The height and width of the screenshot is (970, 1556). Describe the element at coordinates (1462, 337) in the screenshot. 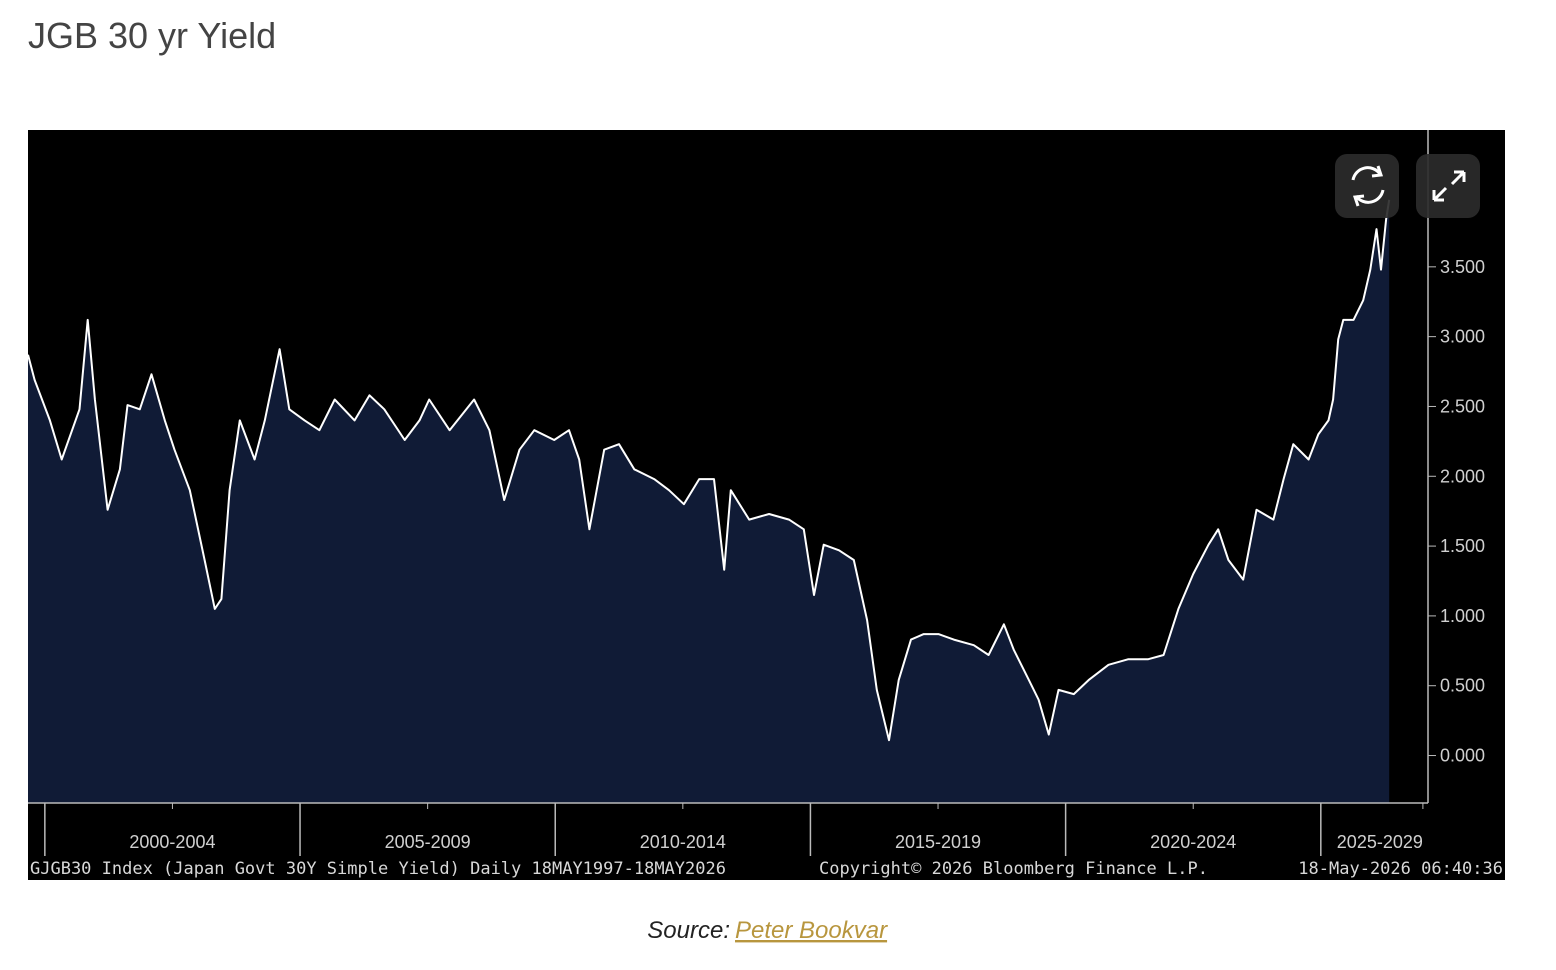

I see `y-tick-label: 3.000` at that location.